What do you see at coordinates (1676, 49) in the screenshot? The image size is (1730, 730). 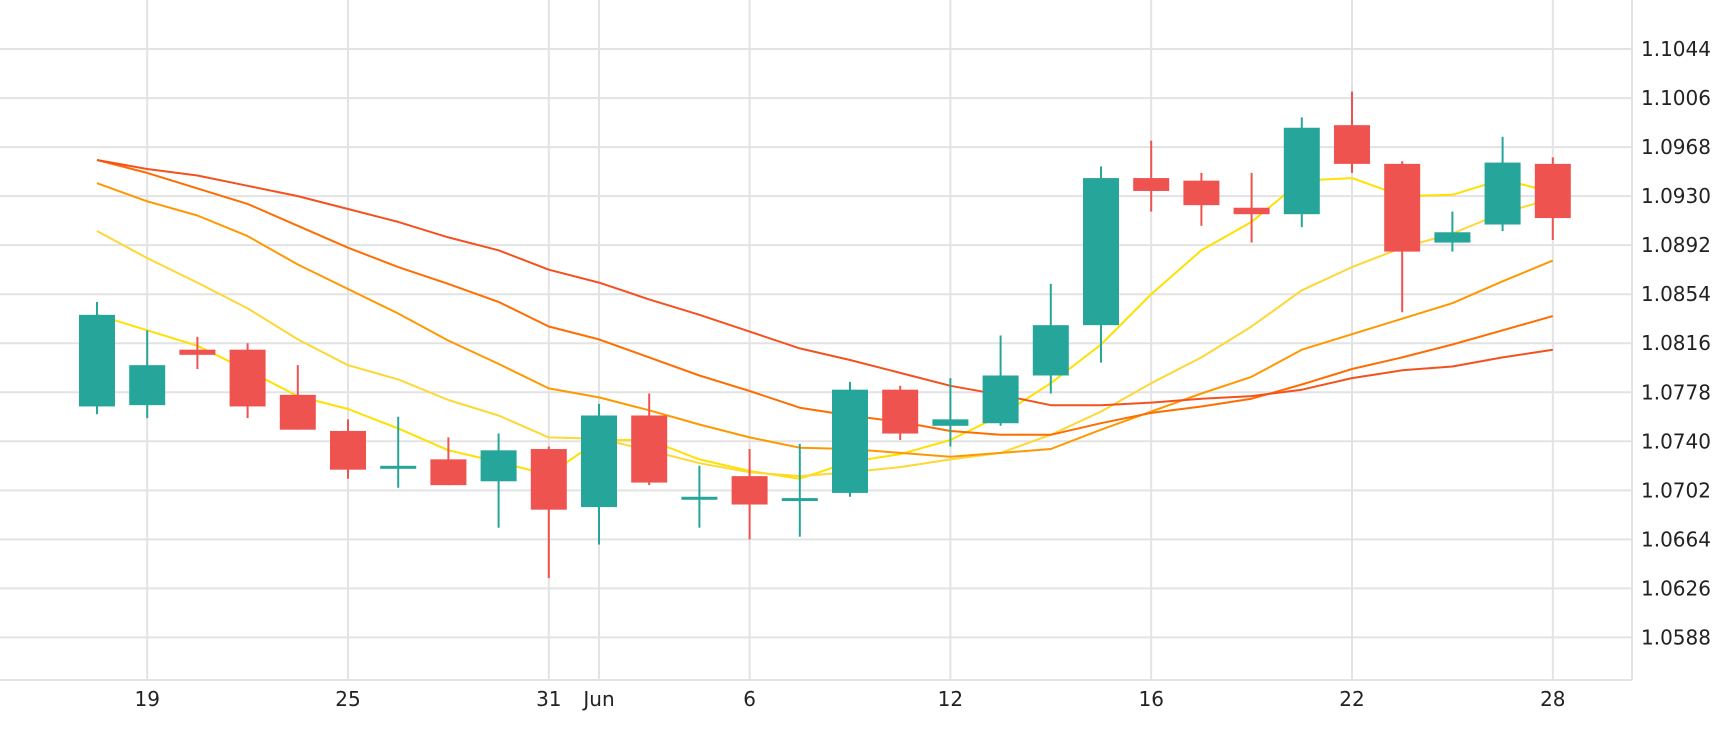 I see `y-tick-label: 1.1044` at bounding box center [1676, 49].